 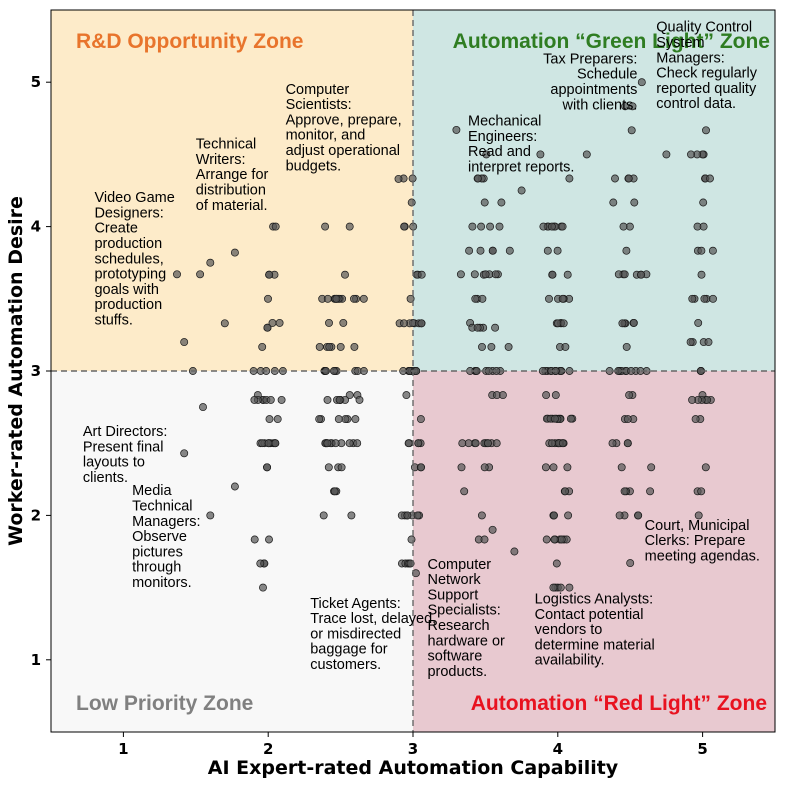 What do you see at coordinates (499, 152) in the screenshot?
I see `annotation-line: Read and` at bounding box center [499, 152].